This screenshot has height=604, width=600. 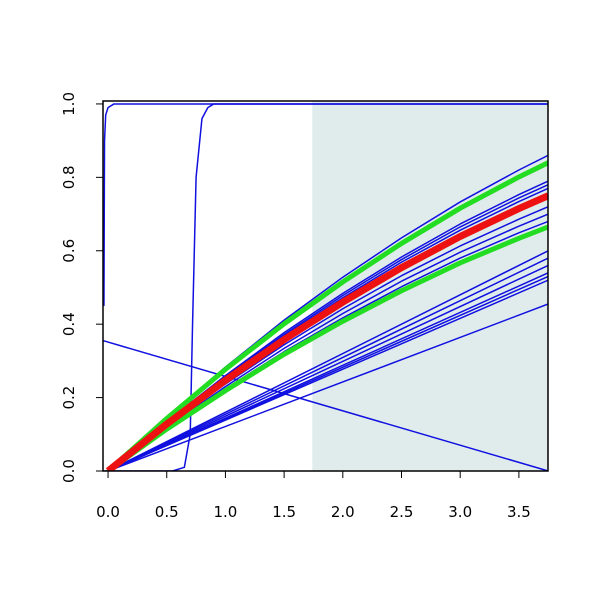 What do you see at coordinates (69, 471) in the screenshot?
I see `y-tick-label: 0.0` at bounding box center [69, 471].